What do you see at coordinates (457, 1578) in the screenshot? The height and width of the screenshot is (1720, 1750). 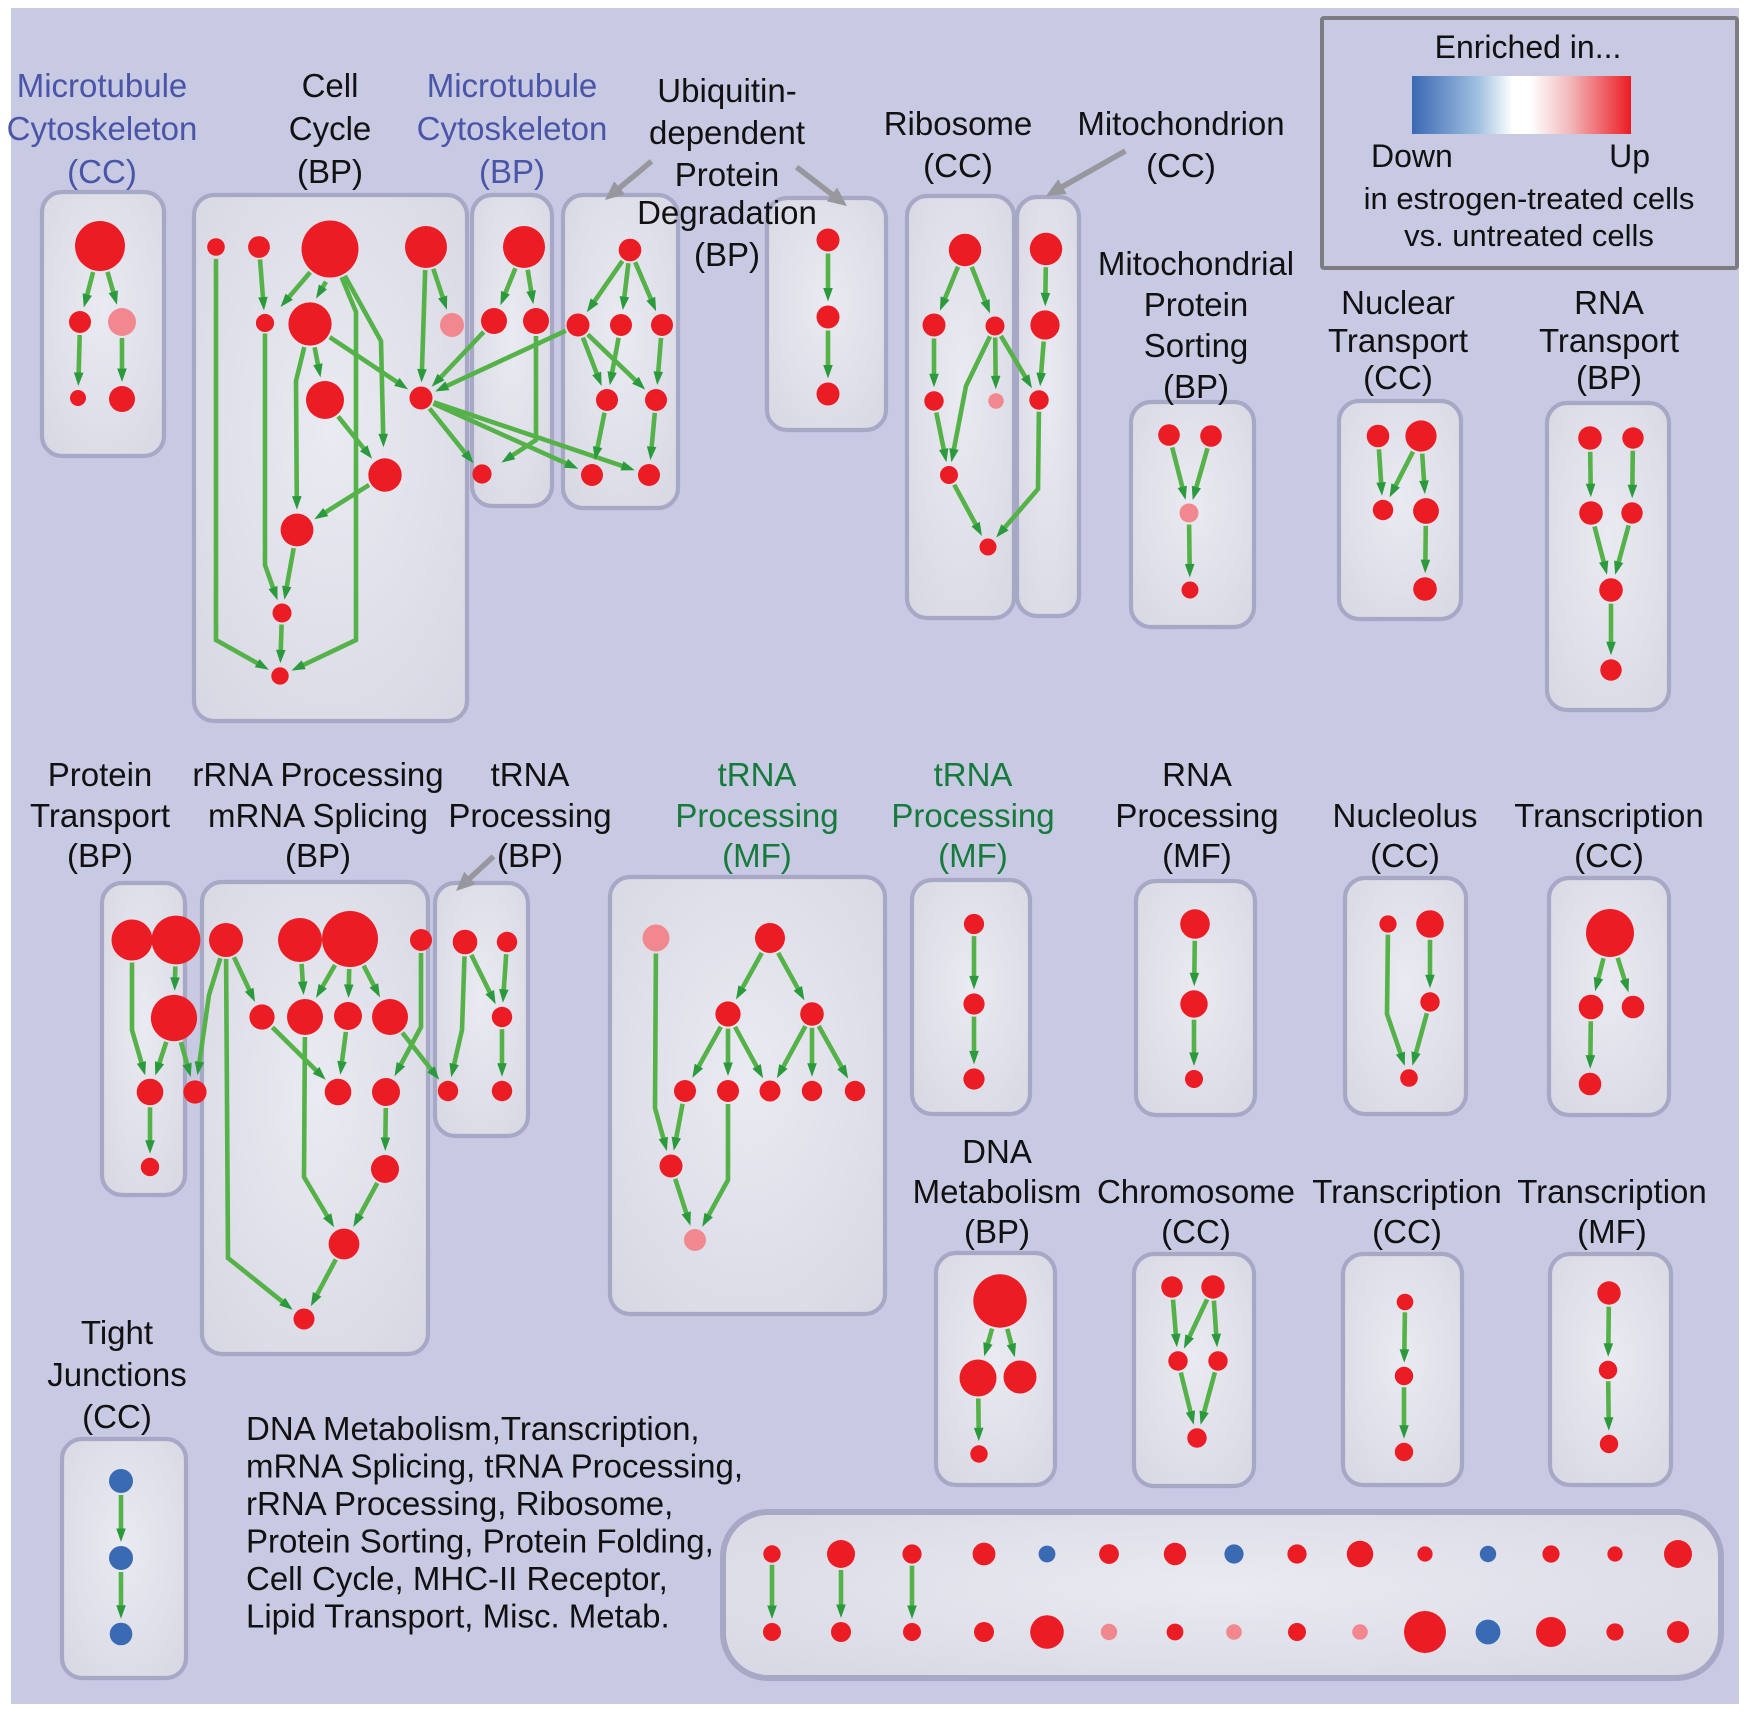 I see `svg-text: Cell Cycle, MHC-II Receptor,` at bounding box center [457, 1578].